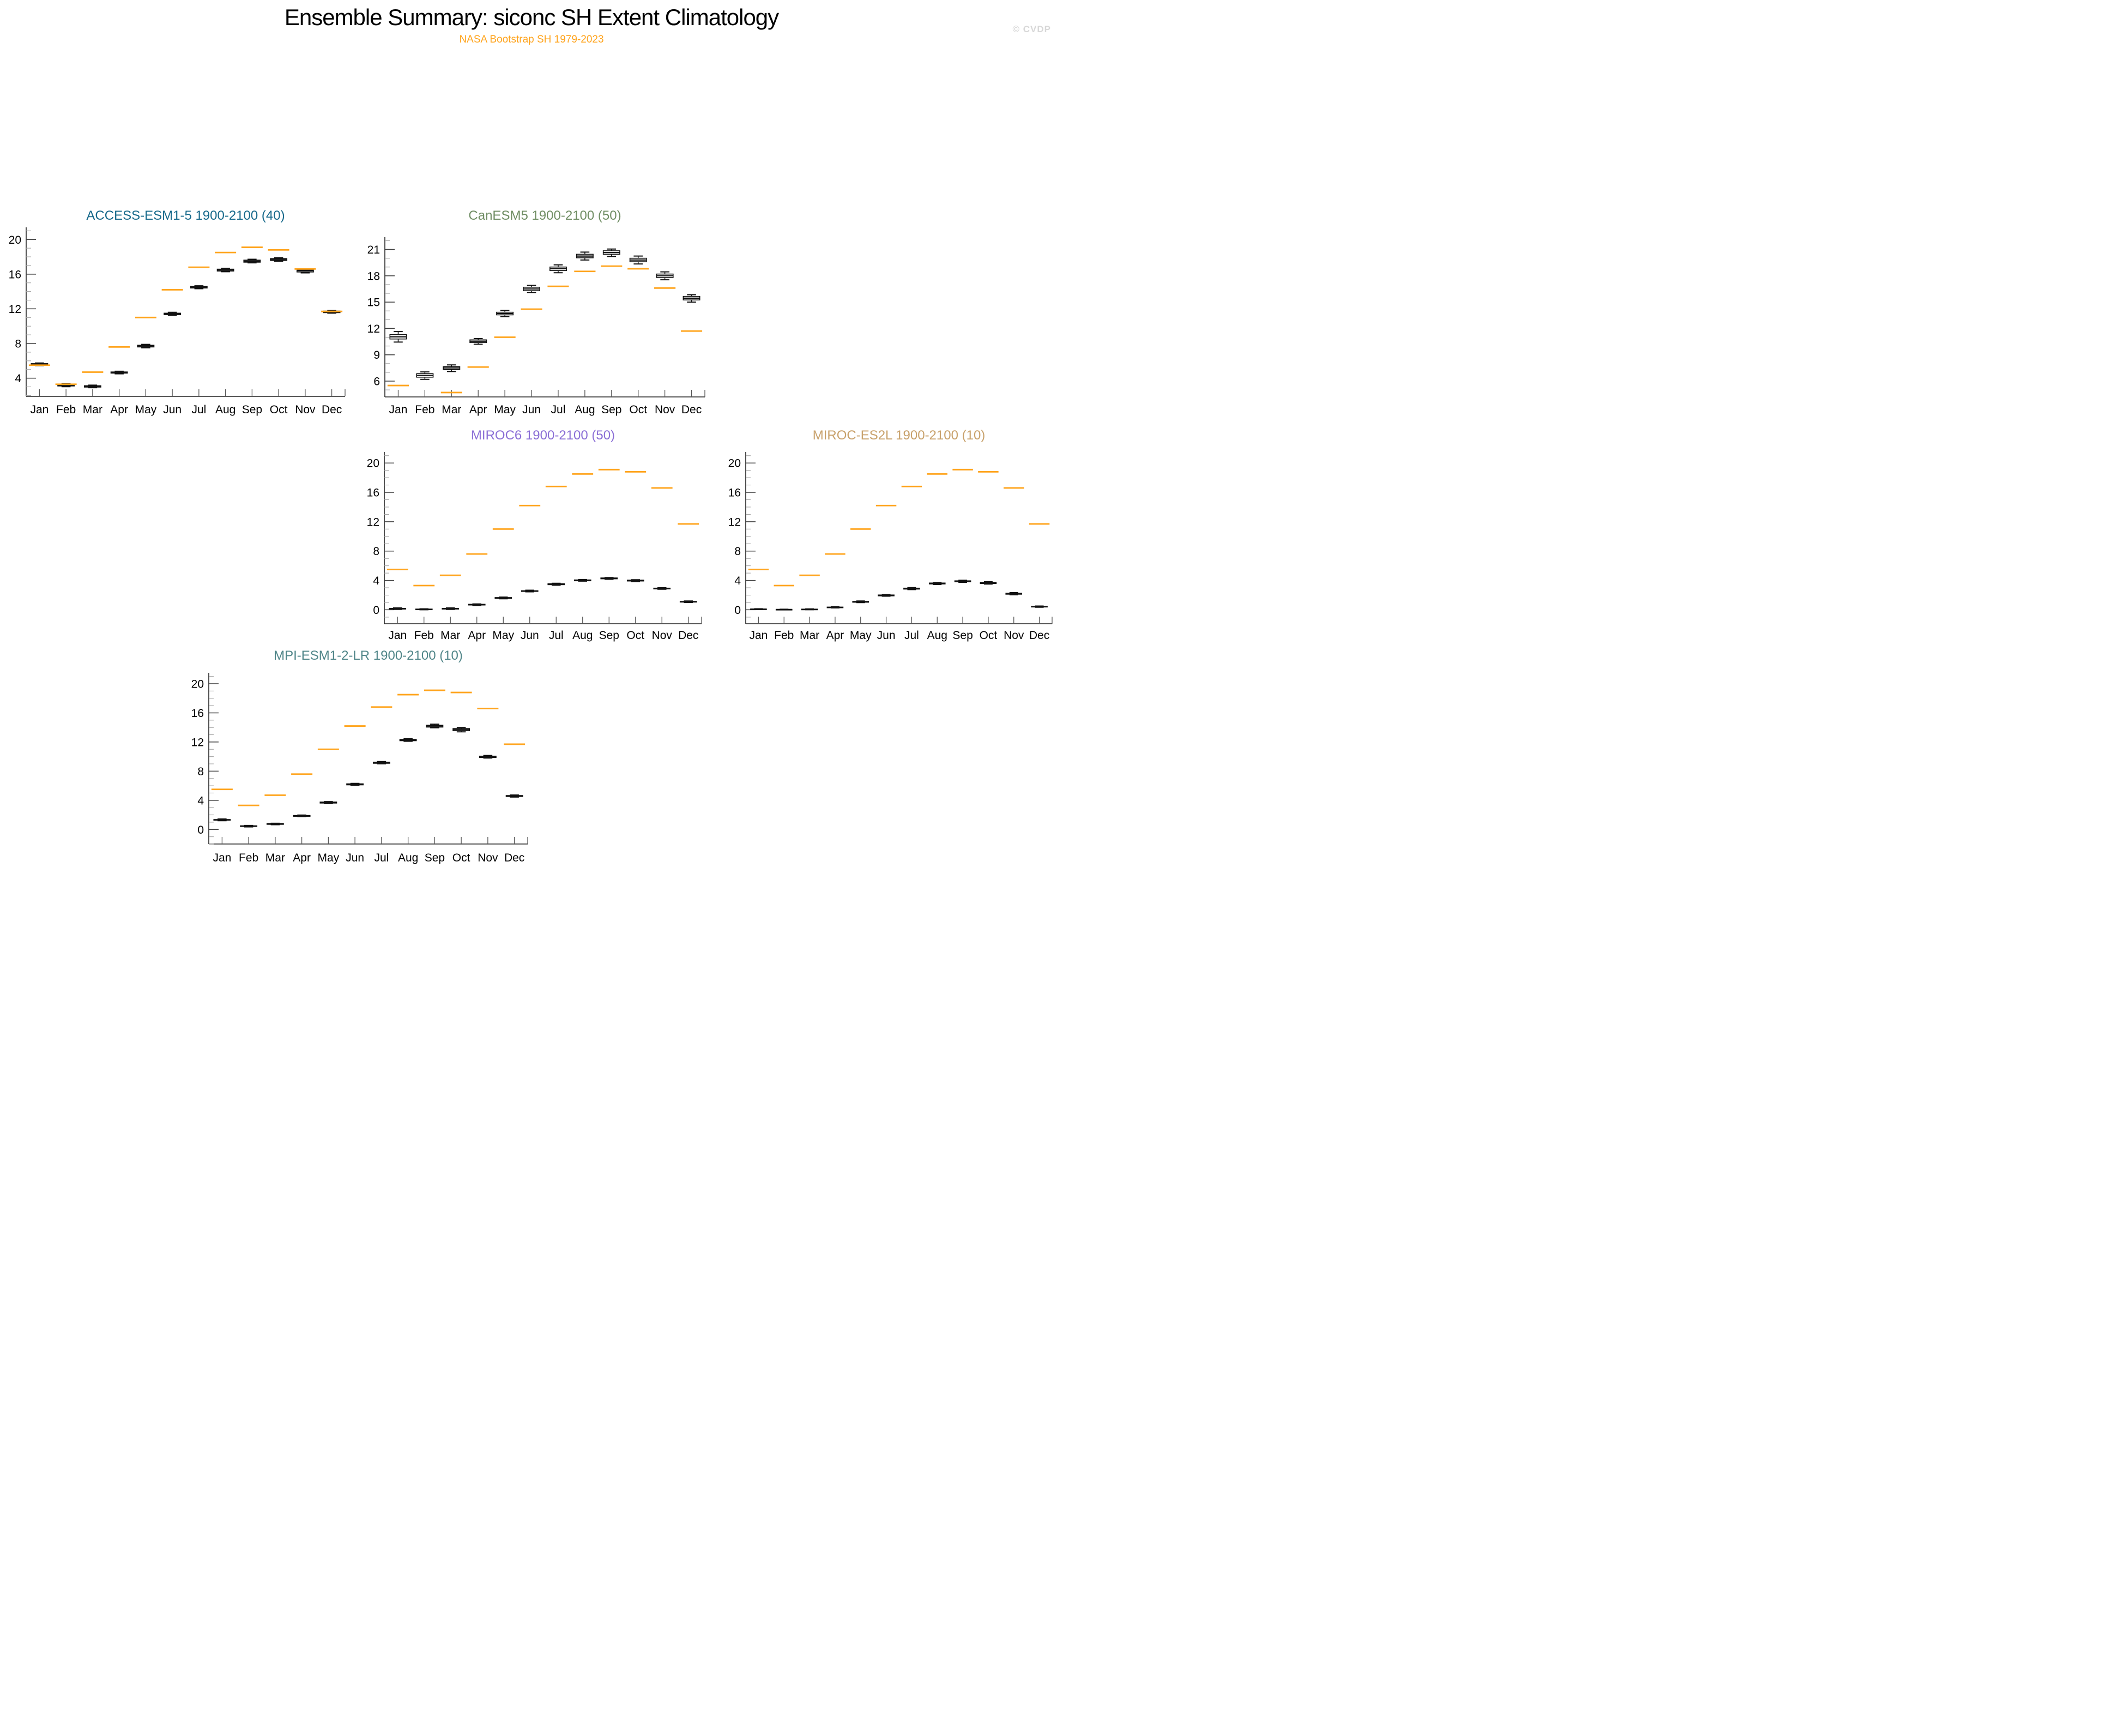  I want to click on subplot-title: ACCESS-ESM1-5 1900-2100 (40), so click(186, 215).